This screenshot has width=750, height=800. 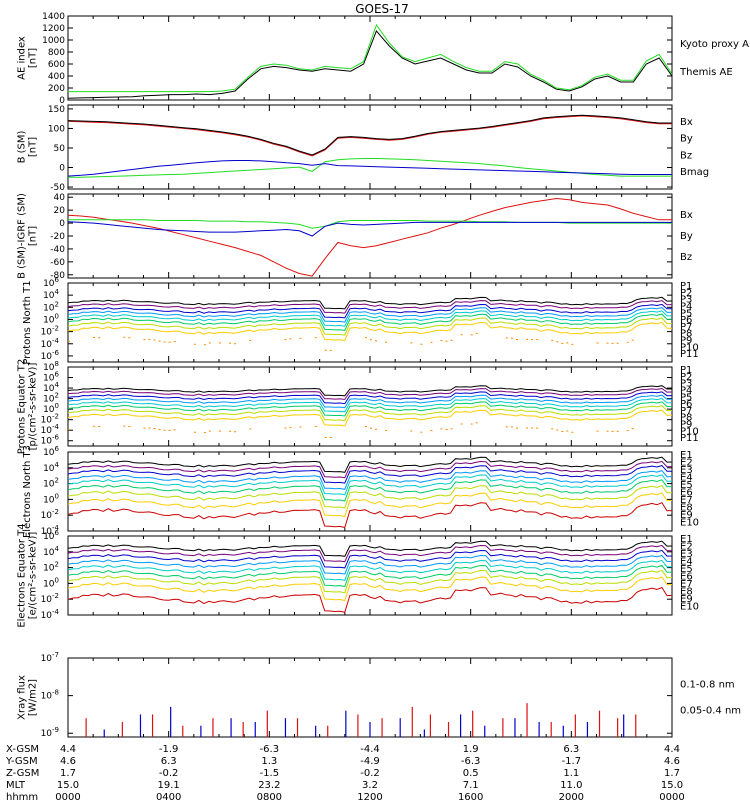 I want to click on ytick-label: 400, so click(x=56, y=77).